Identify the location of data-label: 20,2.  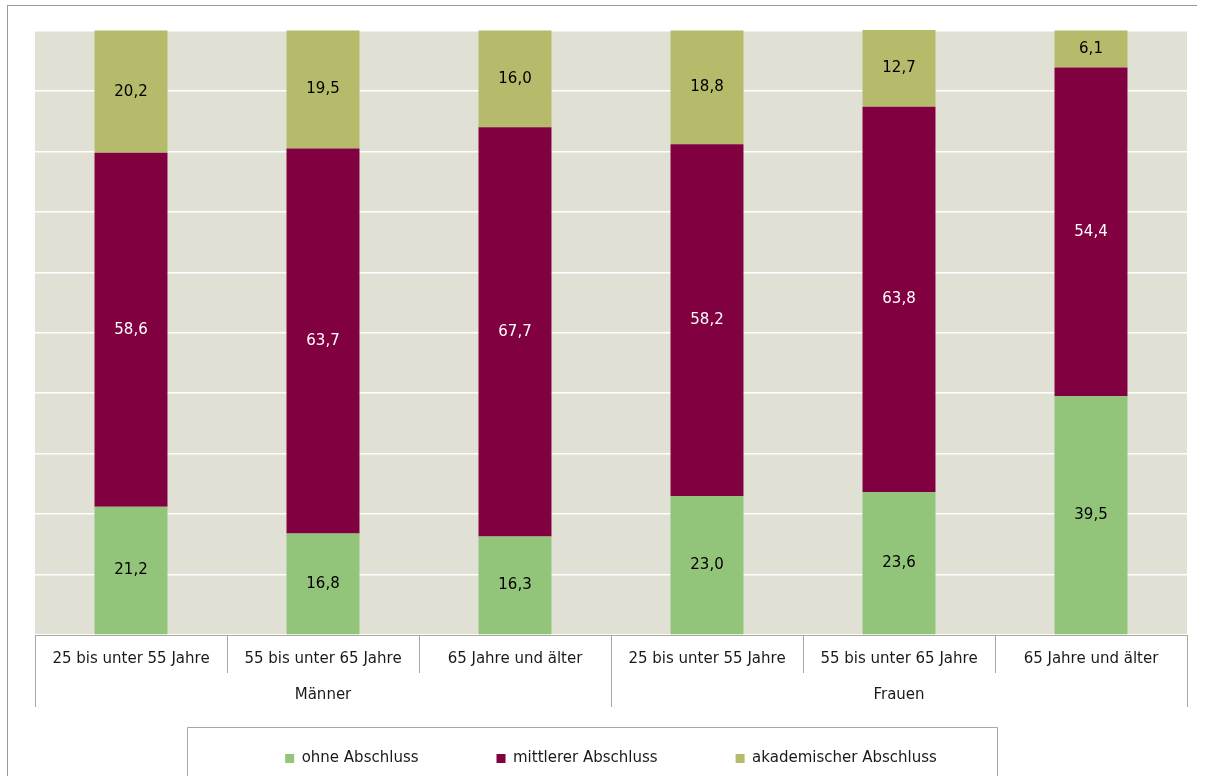
(131, 90).